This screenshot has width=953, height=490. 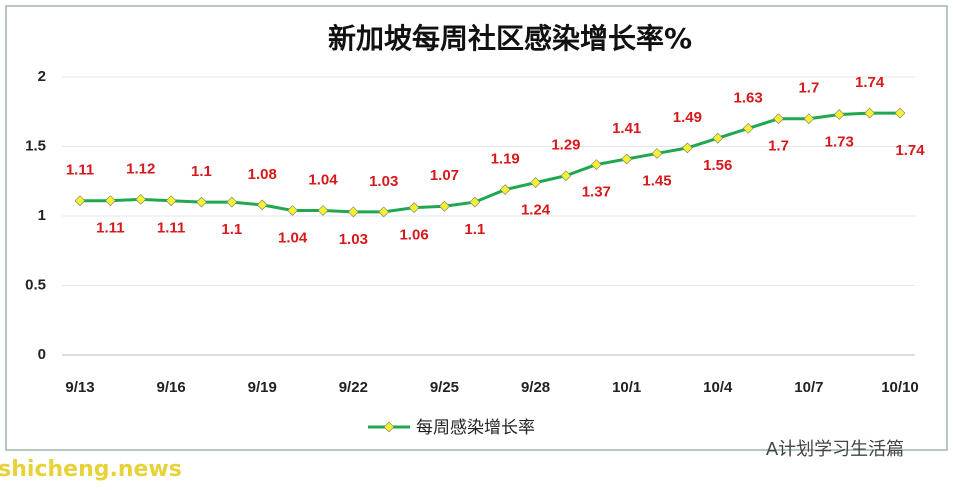 What do you see at coordinates (505, 159) in the screenshot?
I see `data-label: 1.19` at bounding box center [505, 159].